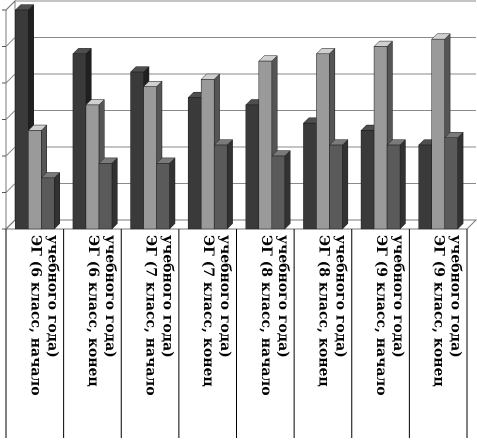  I want to click on x-tick-label: ЭГ (7 класс, началоучебного года), so click(159, 315).